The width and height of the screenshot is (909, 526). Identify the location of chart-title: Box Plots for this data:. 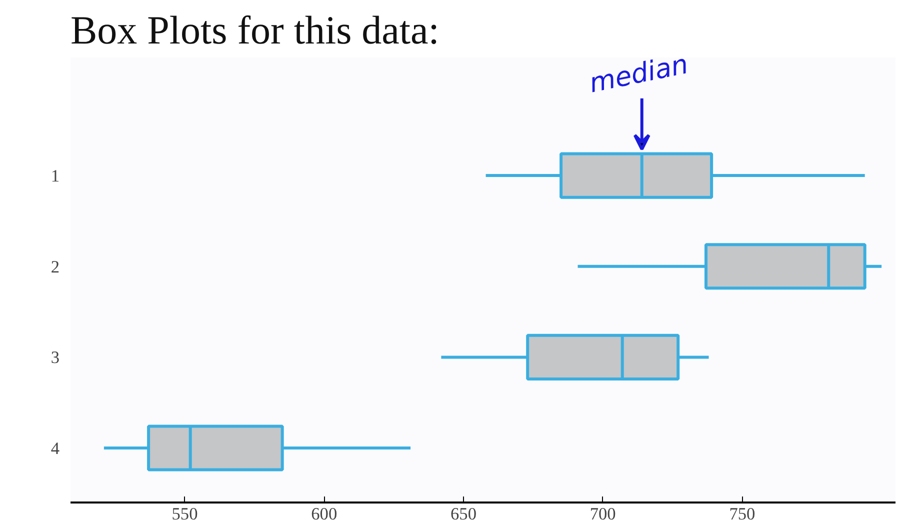
(255, 30).